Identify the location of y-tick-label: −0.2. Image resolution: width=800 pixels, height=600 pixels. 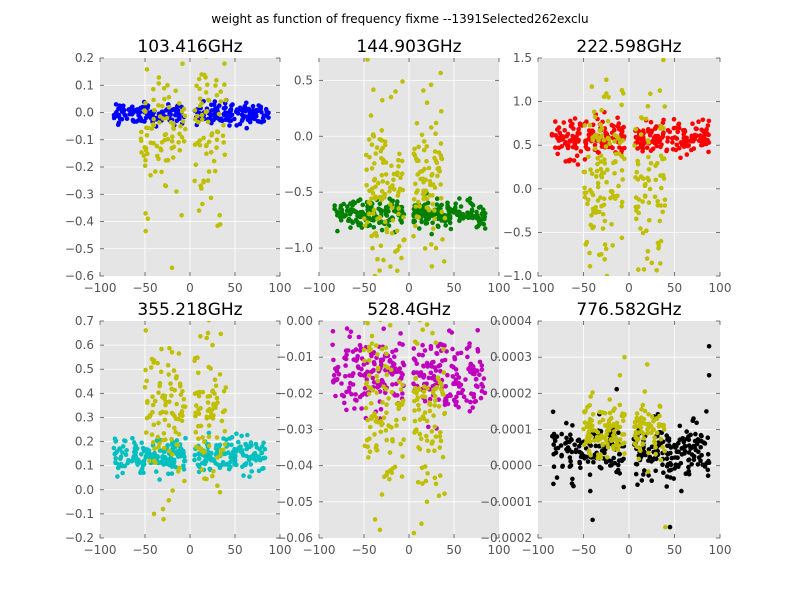
(79, 167).